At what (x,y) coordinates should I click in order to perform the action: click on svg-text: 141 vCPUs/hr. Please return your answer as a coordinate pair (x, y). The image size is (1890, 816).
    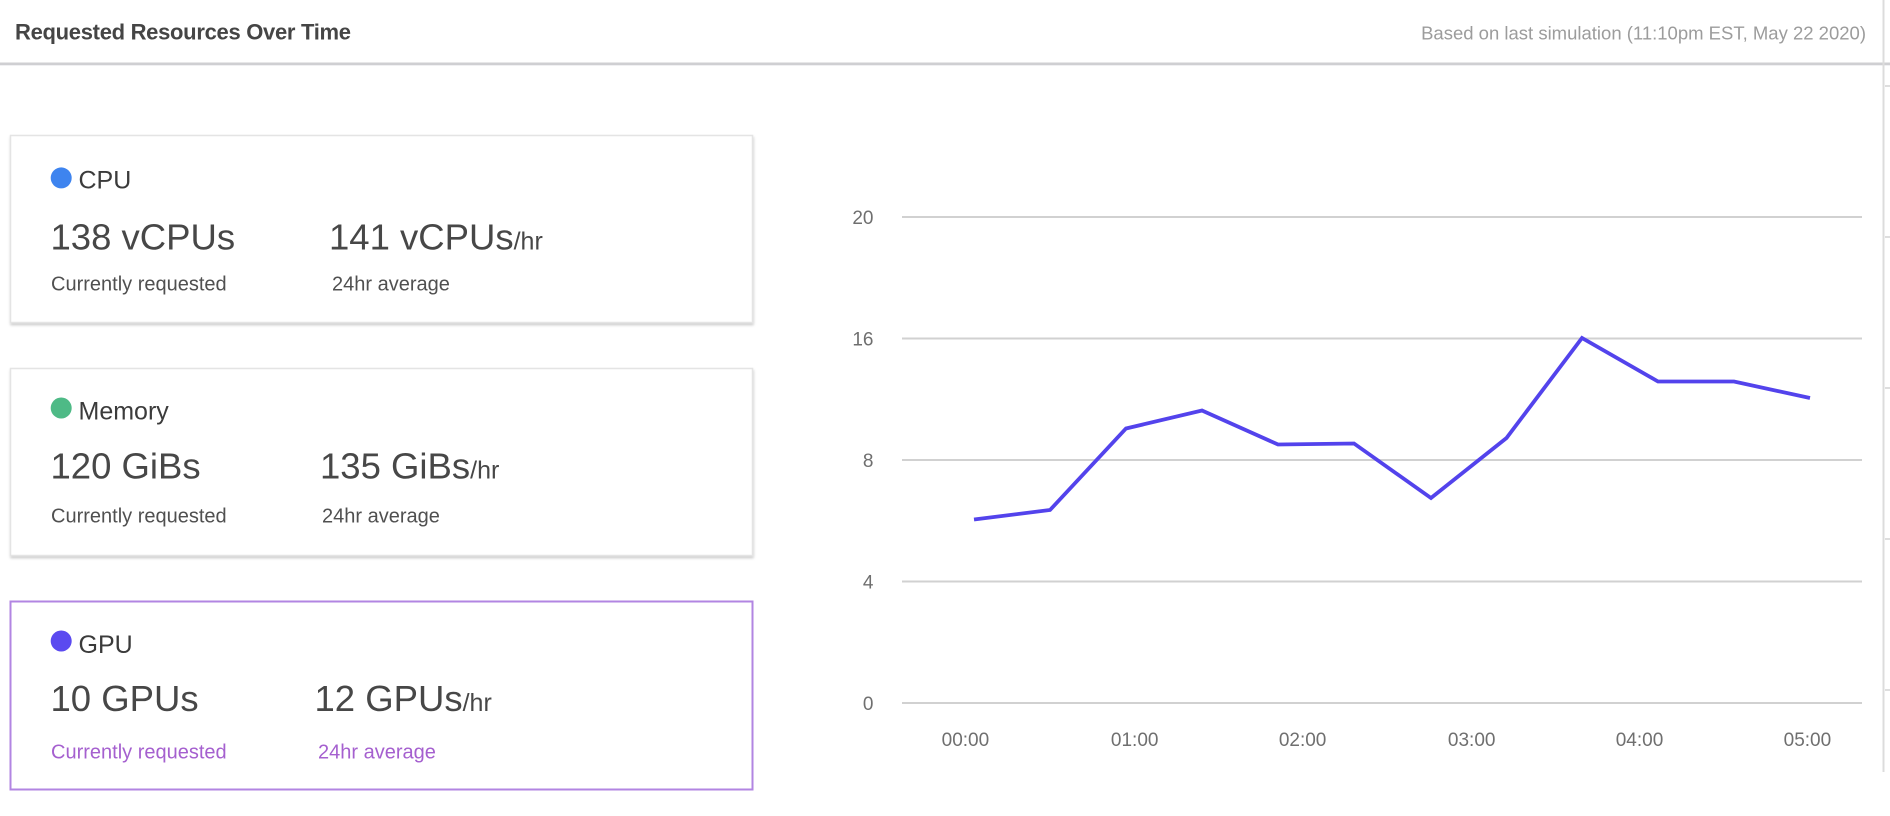
    Looking at the image, I should click on (436, 236).